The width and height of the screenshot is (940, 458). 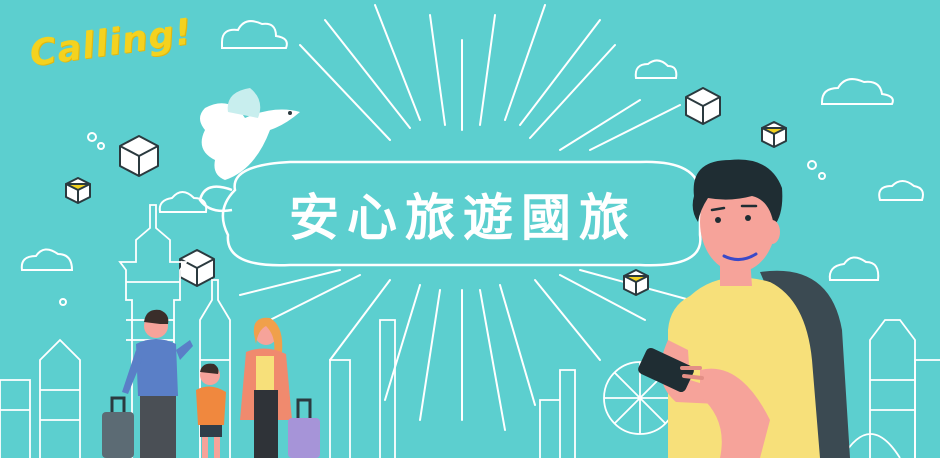 I want to click on traveler-man, so click(x=744, y=308).